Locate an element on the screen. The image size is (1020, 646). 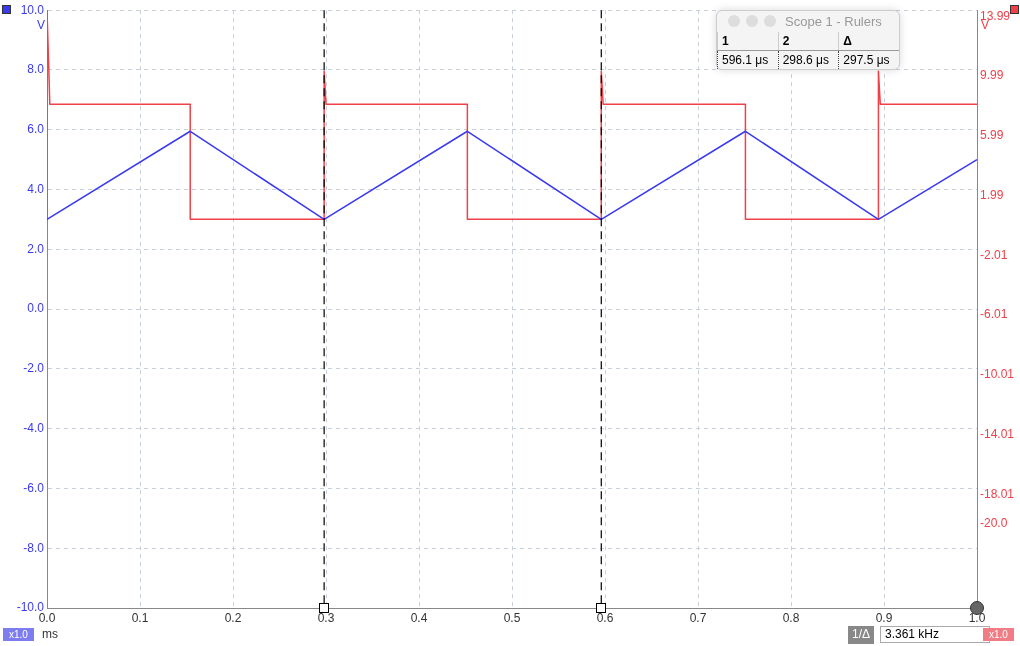
y-tick-label: 0.0 is located at coordinates (36, 308).